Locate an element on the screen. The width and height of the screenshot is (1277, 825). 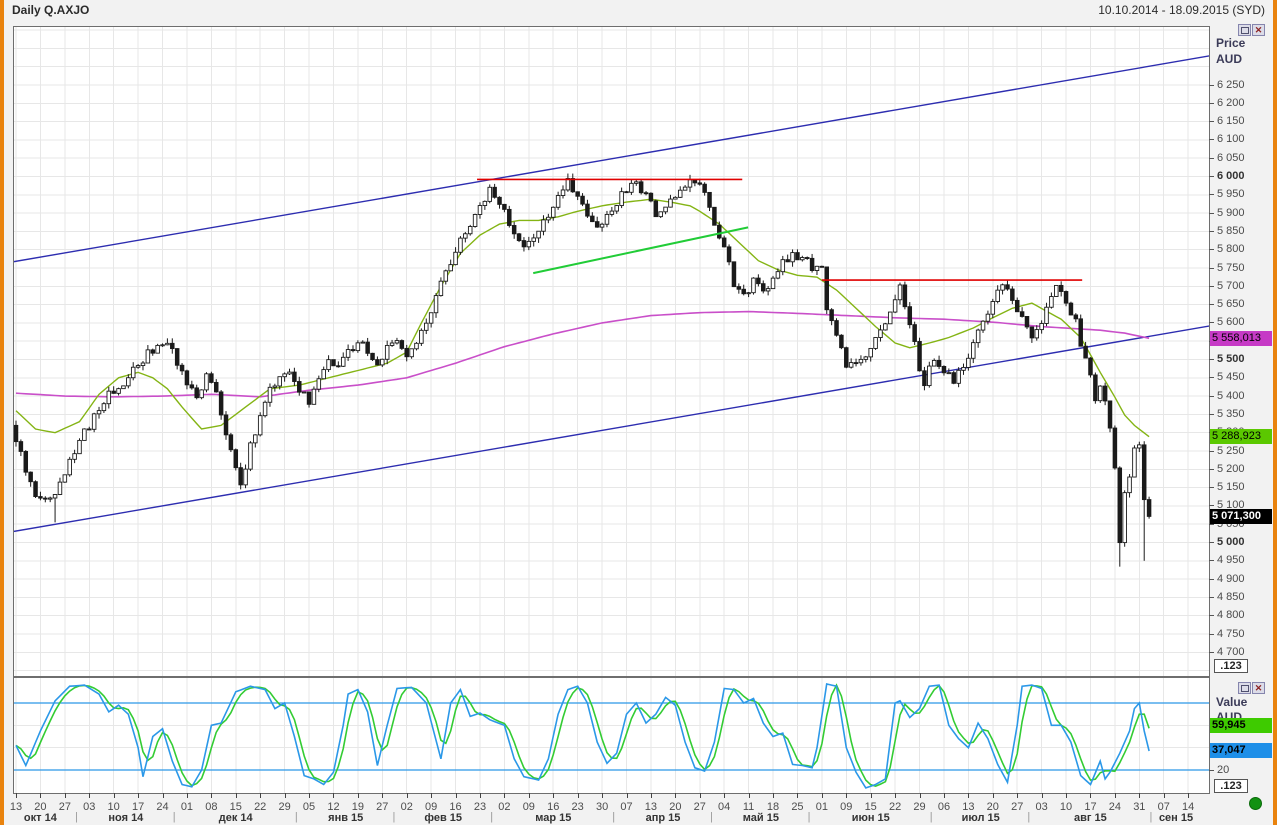
price-decimal-badge: .123 is located at coordinates (1231, 666).